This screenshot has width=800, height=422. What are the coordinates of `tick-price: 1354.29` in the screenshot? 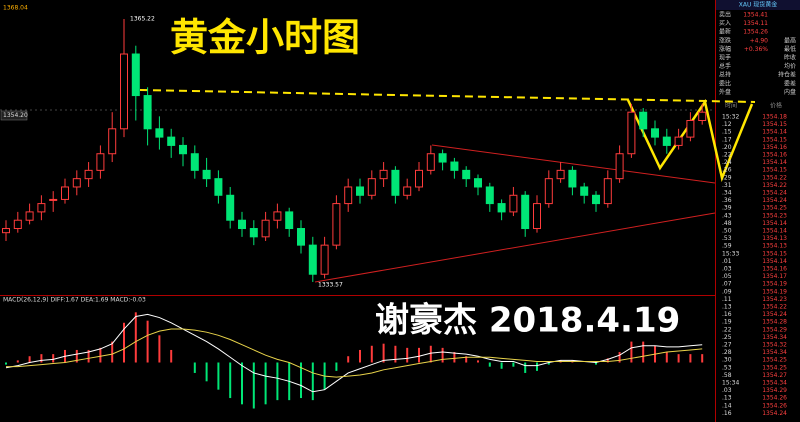 It's located at (774, 390).